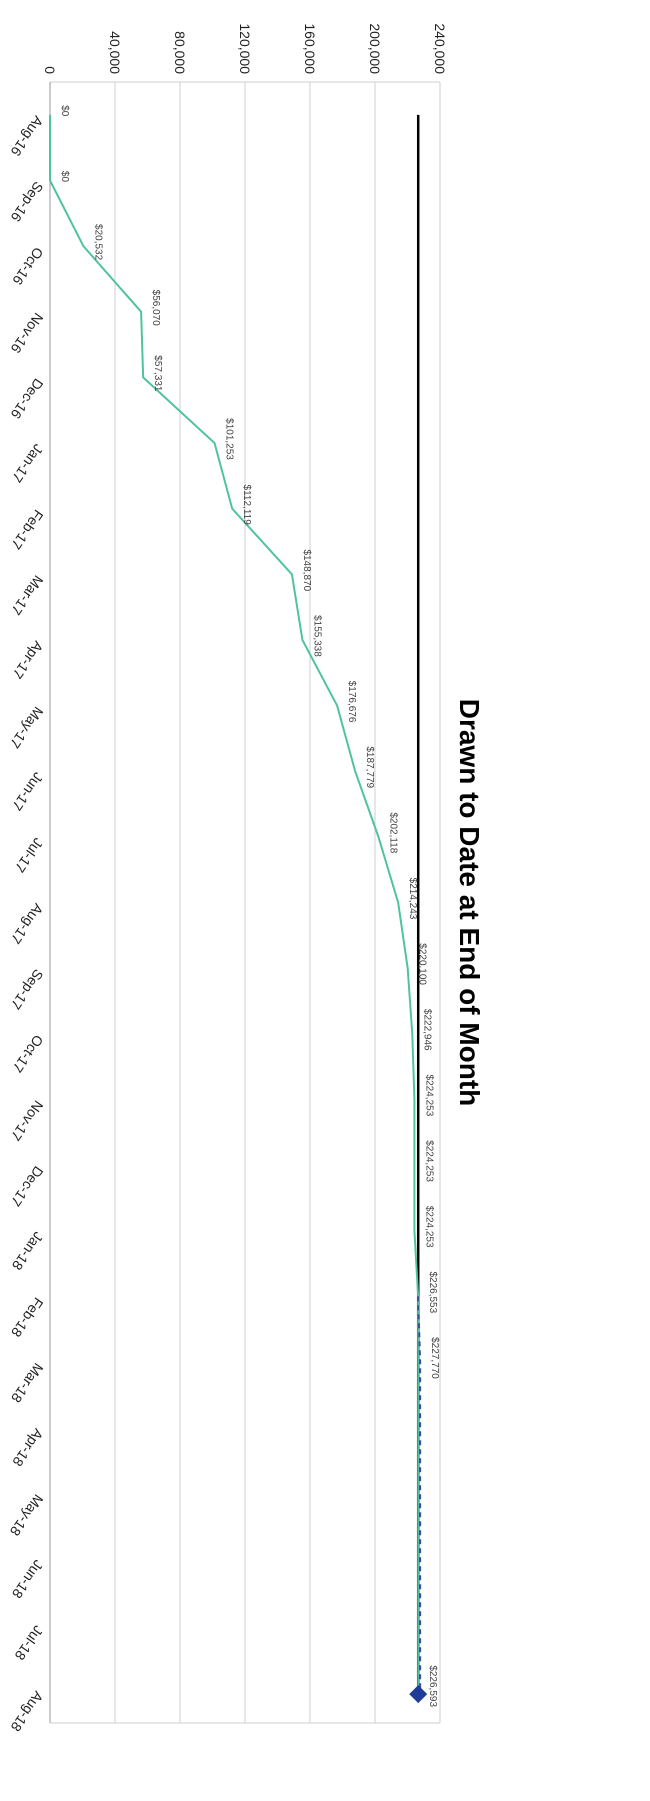 The width and height of the screenshot is (650, 1801). Describe the element at coordinates (422, 964) in the screenshot. I see `data-label: $220,100` at that location.